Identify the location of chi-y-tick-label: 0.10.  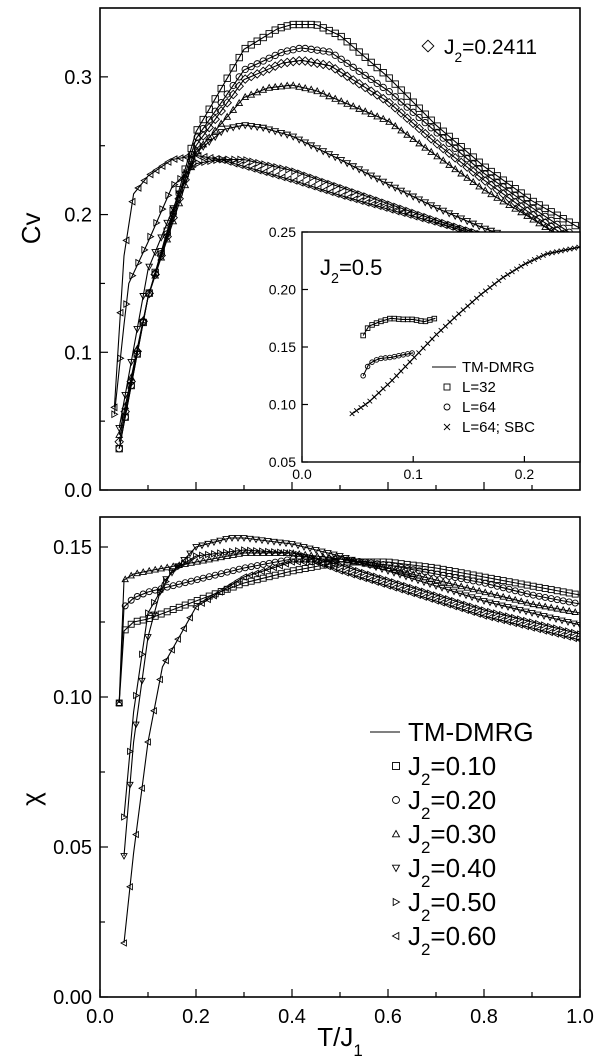
(72, 698).